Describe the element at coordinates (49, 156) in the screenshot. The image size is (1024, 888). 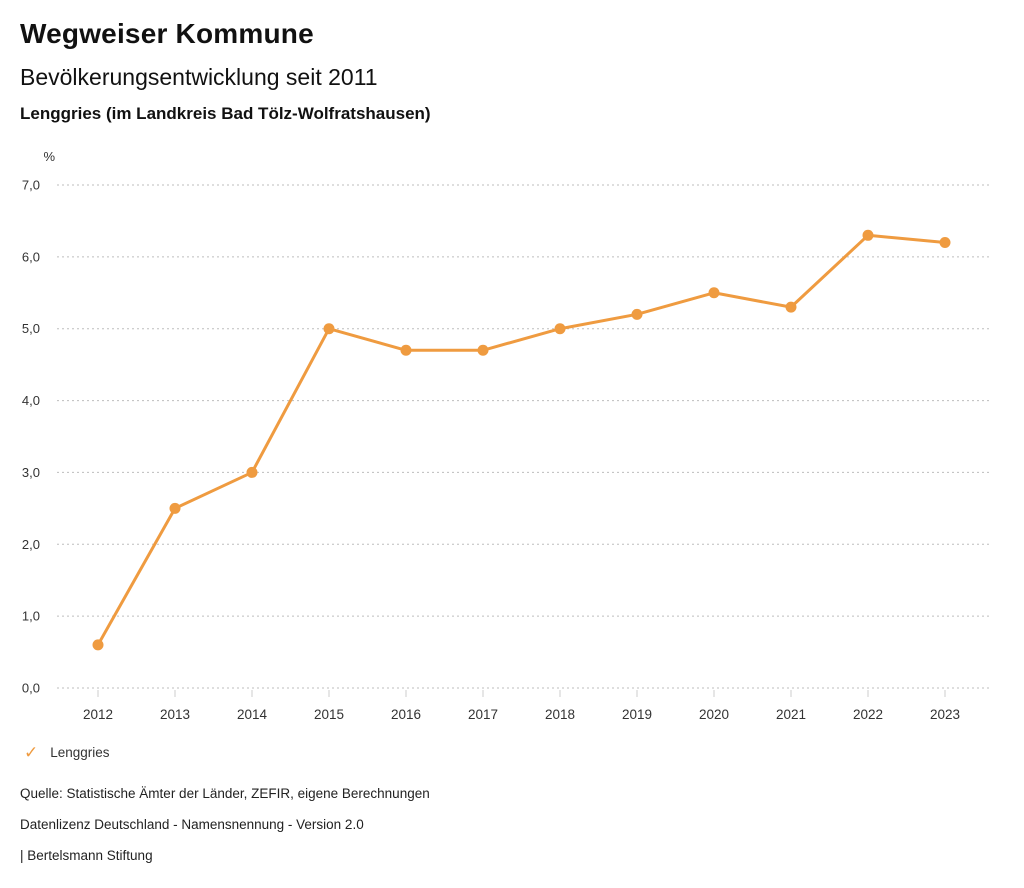
I see `y-axis-unit-label: %` at that location.